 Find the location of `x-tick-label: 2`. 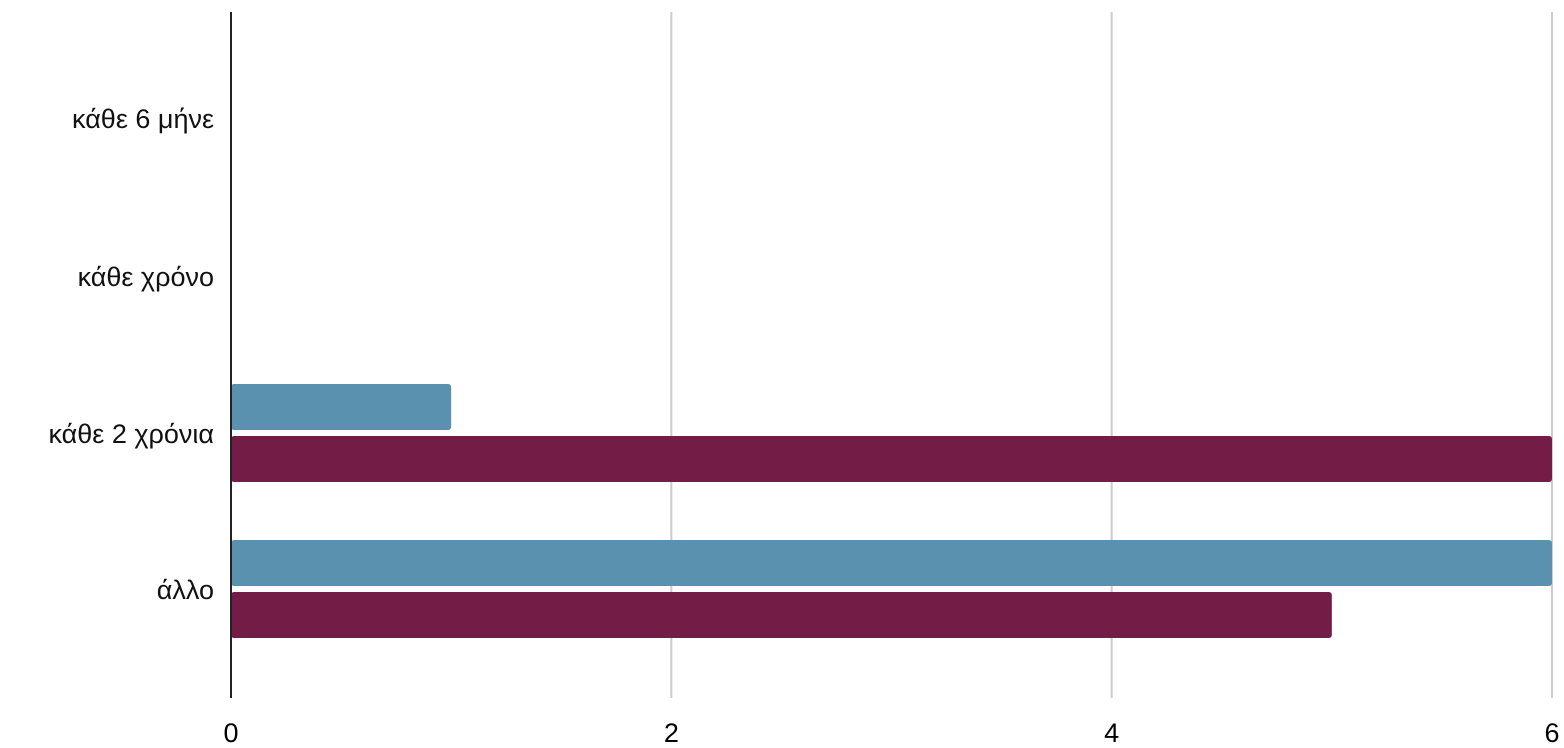

x-tick-label: 2 is located at coordinates (671, 733).